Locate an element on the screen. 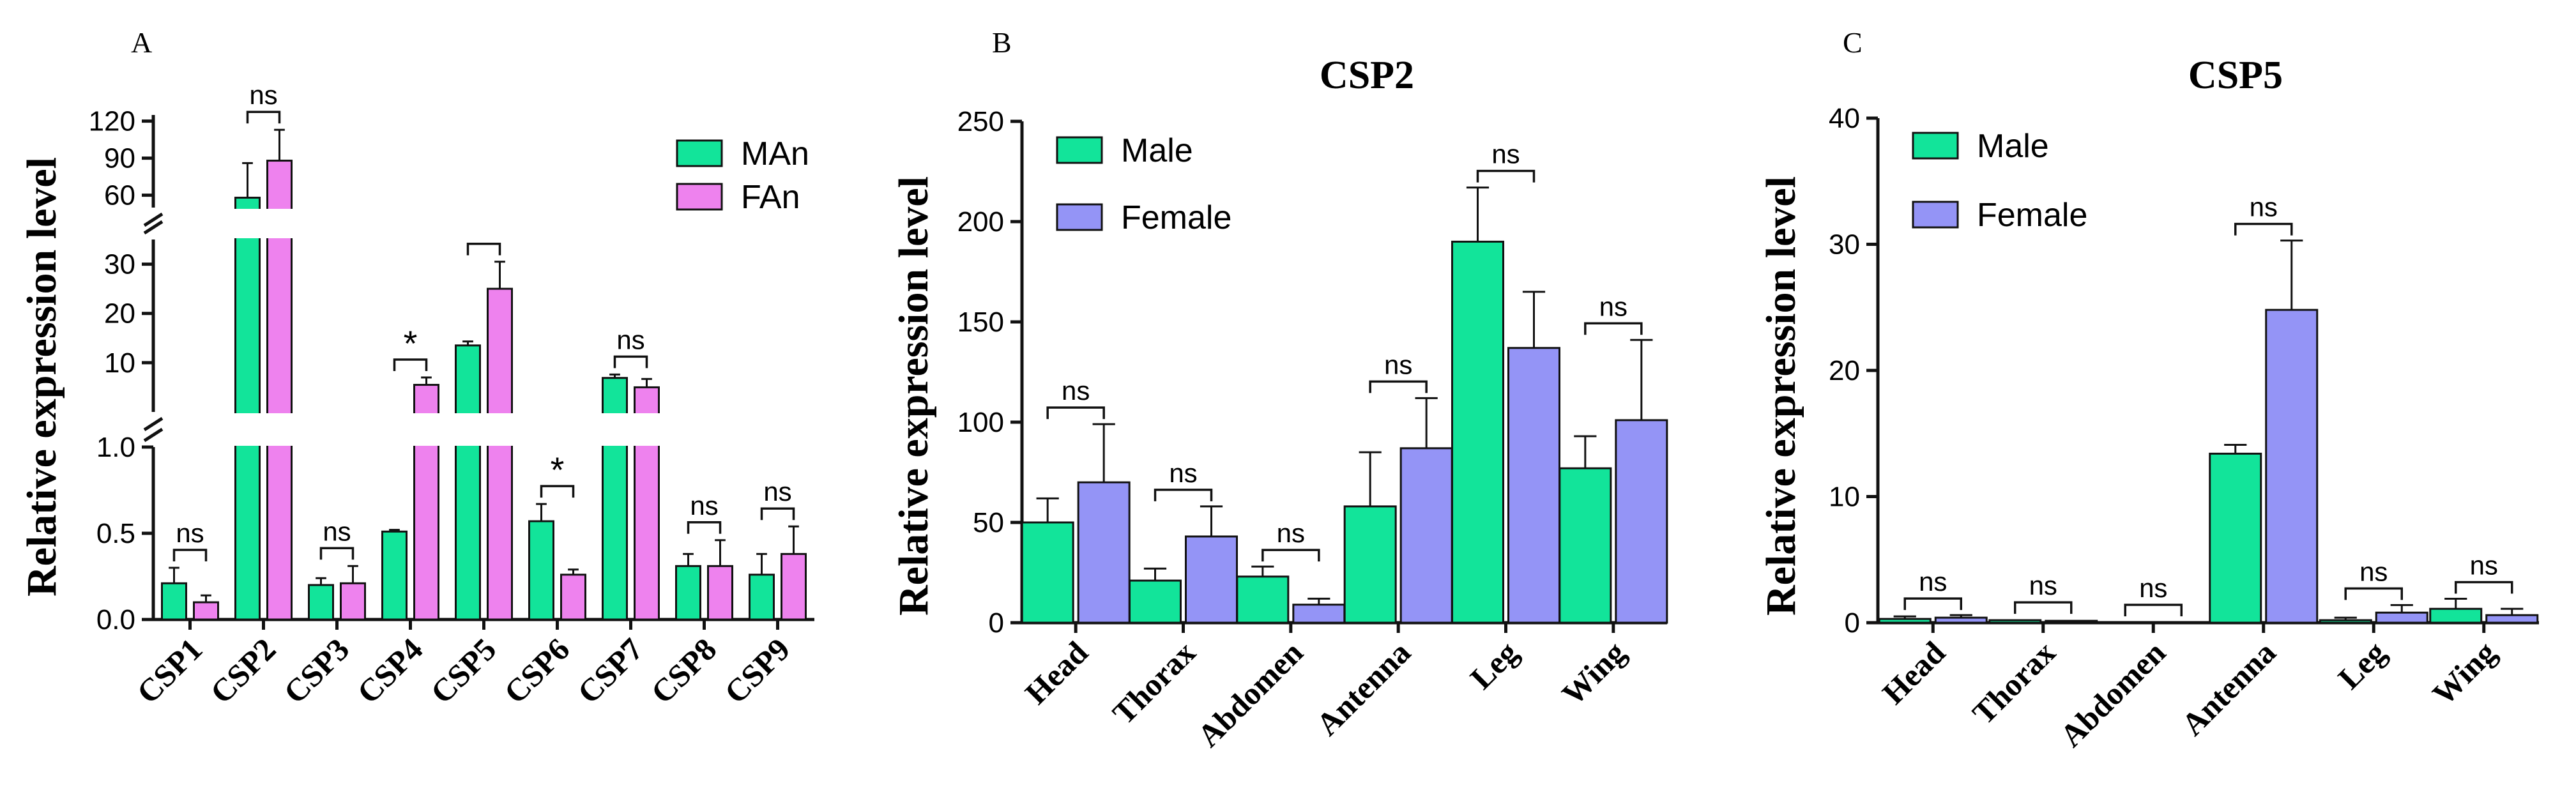 The image size is (2576, 806). a-significance-label-csp7: ns is located at coordinates (630, 339).